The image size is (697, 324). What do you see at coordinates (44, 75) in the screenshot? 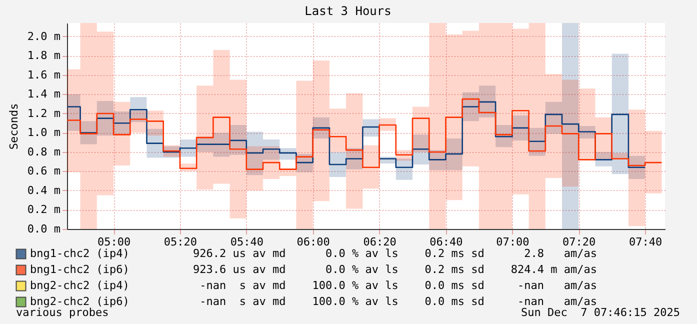
I see `y-tick-label: 1.6 m` at bounding box center [44, 75].